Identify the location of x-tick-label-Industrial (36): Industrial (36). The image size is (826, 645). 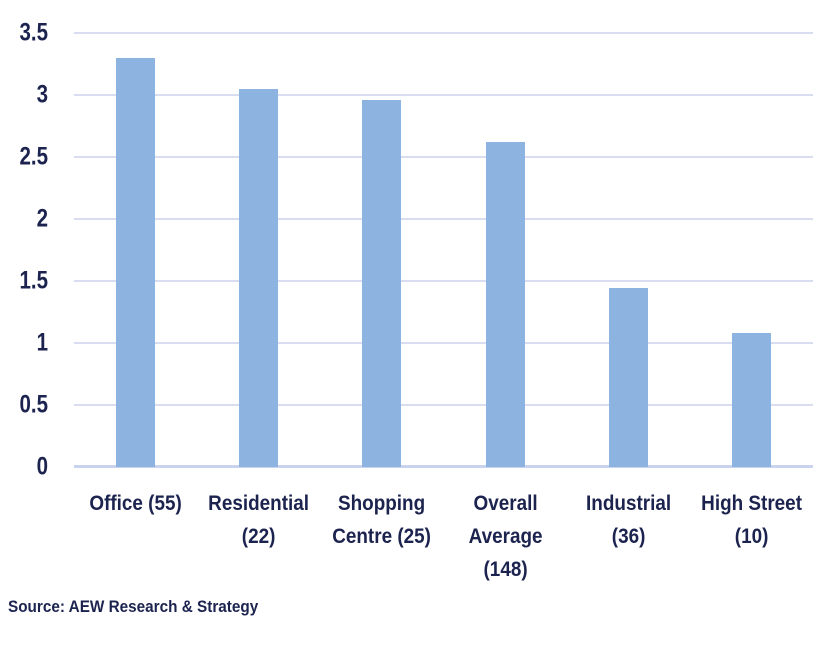
(628, 536).